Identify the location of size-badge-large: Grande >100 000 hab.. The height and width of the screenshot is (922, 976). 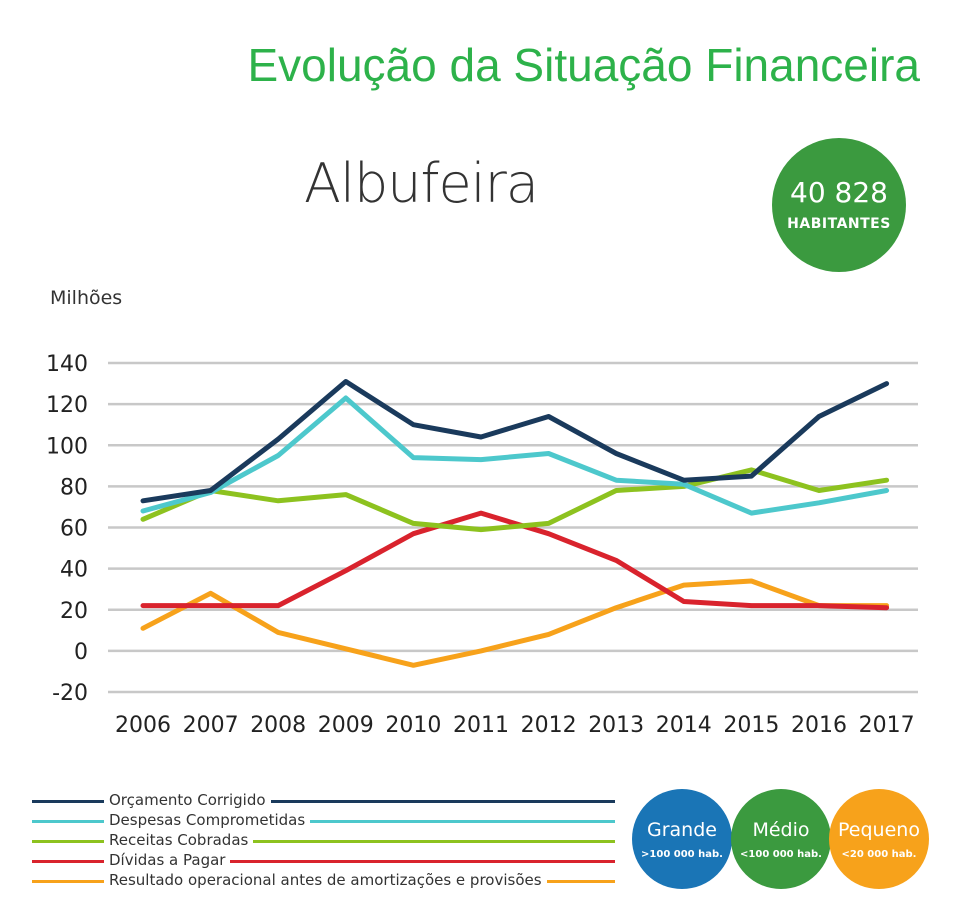
(682, 839).